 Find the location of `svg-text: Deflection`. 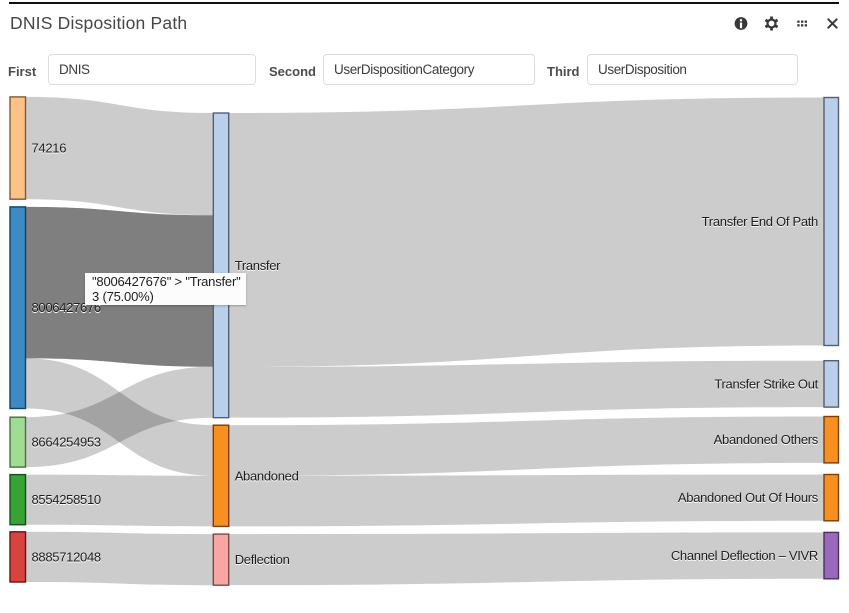

svg-text: Deflection is located at coordinates (262, 559).